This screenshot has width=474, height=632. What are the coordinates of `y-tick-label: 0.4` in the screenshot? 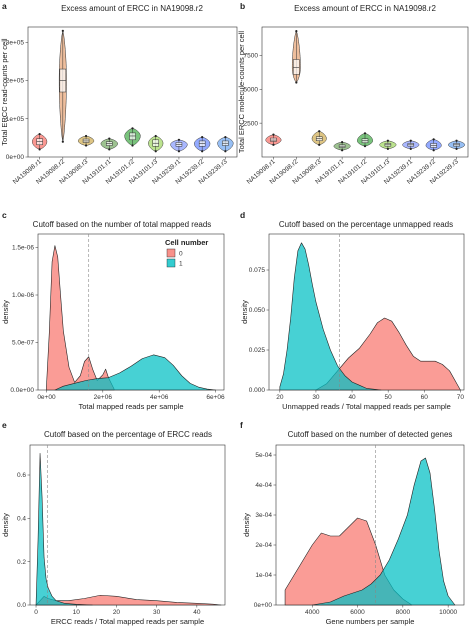 It's located at (21, 519).